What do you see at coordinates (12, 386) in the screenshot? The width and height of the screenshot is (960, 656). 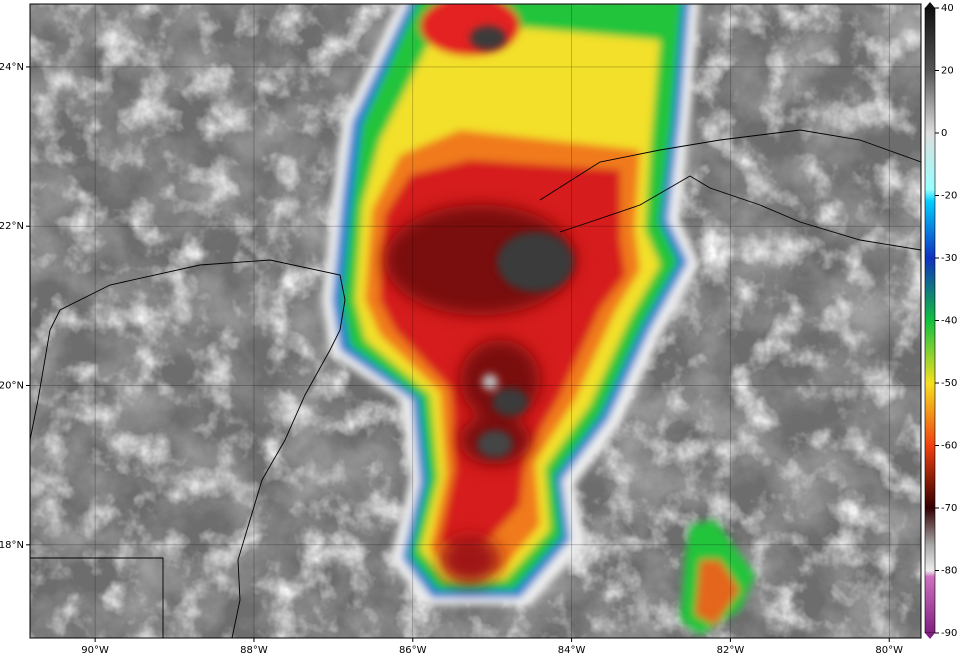 I see `y-tick-label: 20°N` at bounding box center [12, 386].